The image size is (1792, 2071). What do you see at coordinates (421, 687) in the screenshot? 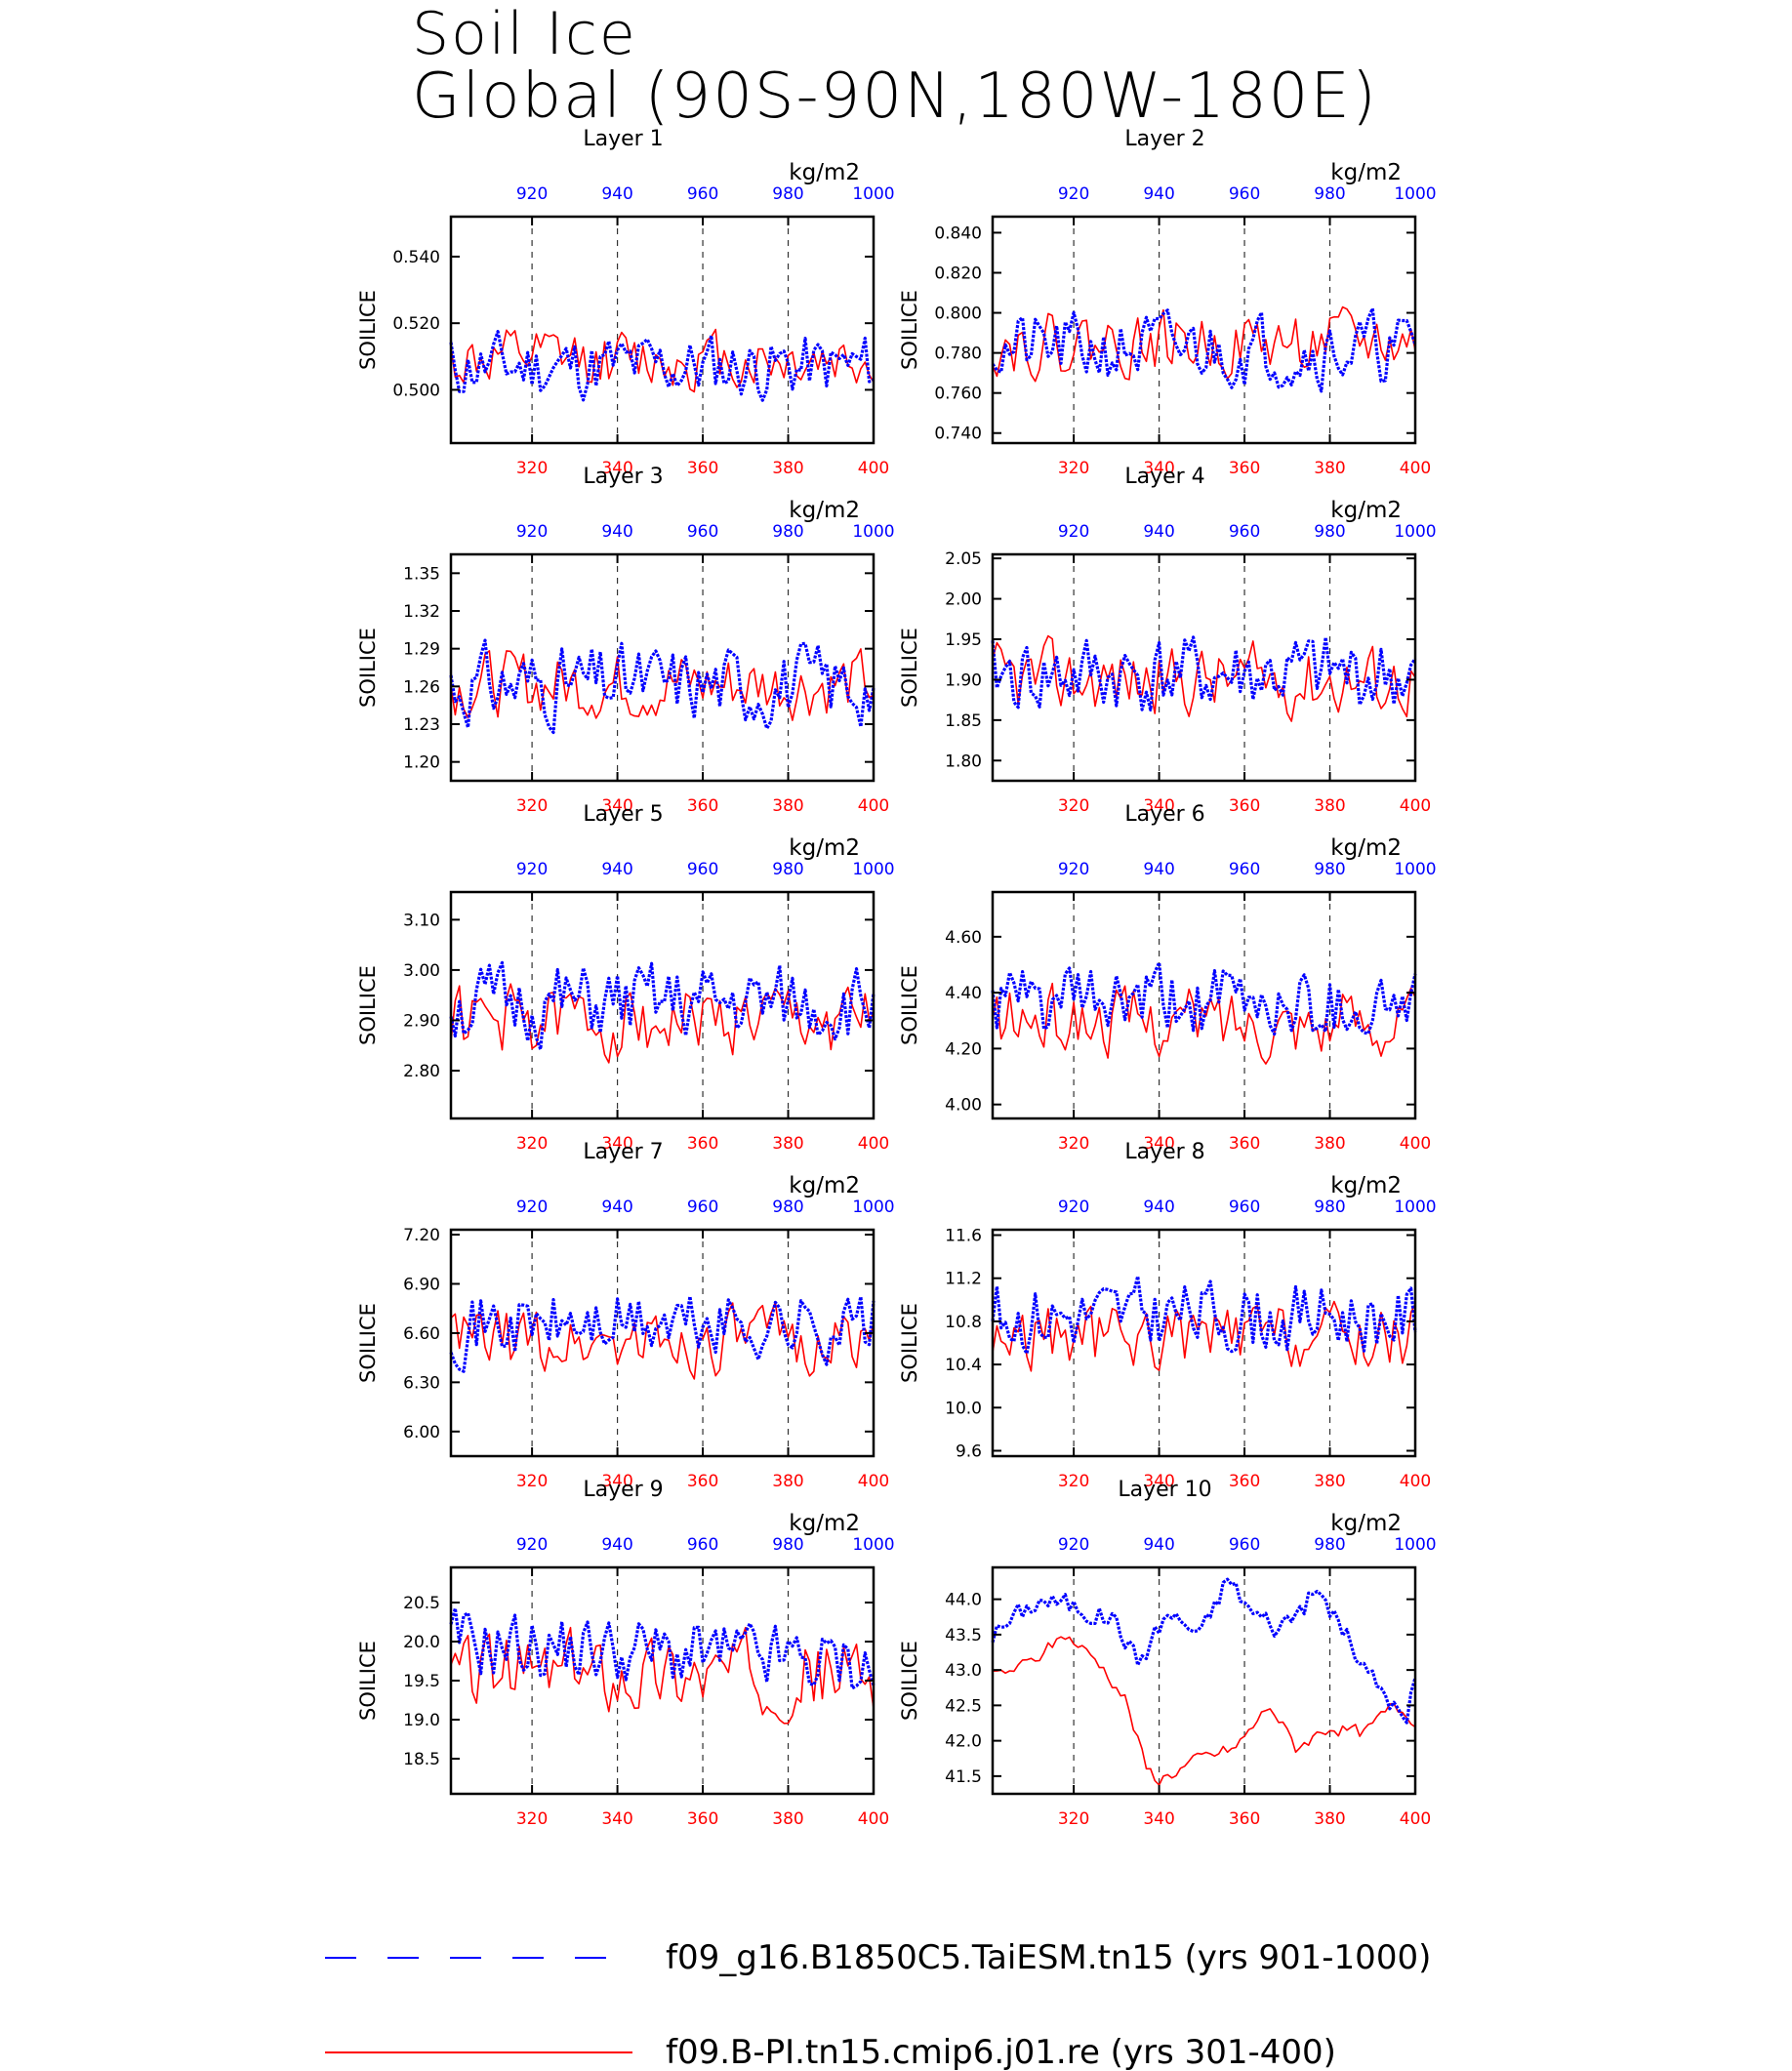
I see `y-tick-label: 1.26` at bounding box center [421, 687].